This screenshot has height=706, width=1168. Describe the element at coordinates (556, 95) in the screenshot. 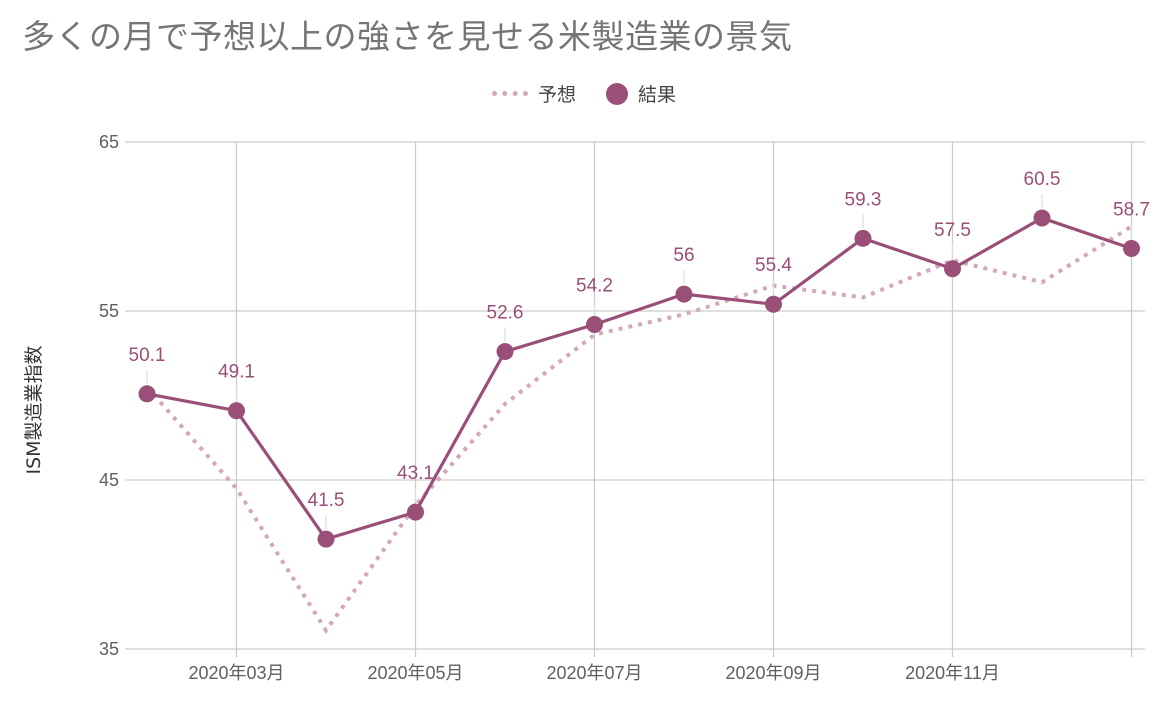

I see `legend-label-forecast: 予想` at that location.